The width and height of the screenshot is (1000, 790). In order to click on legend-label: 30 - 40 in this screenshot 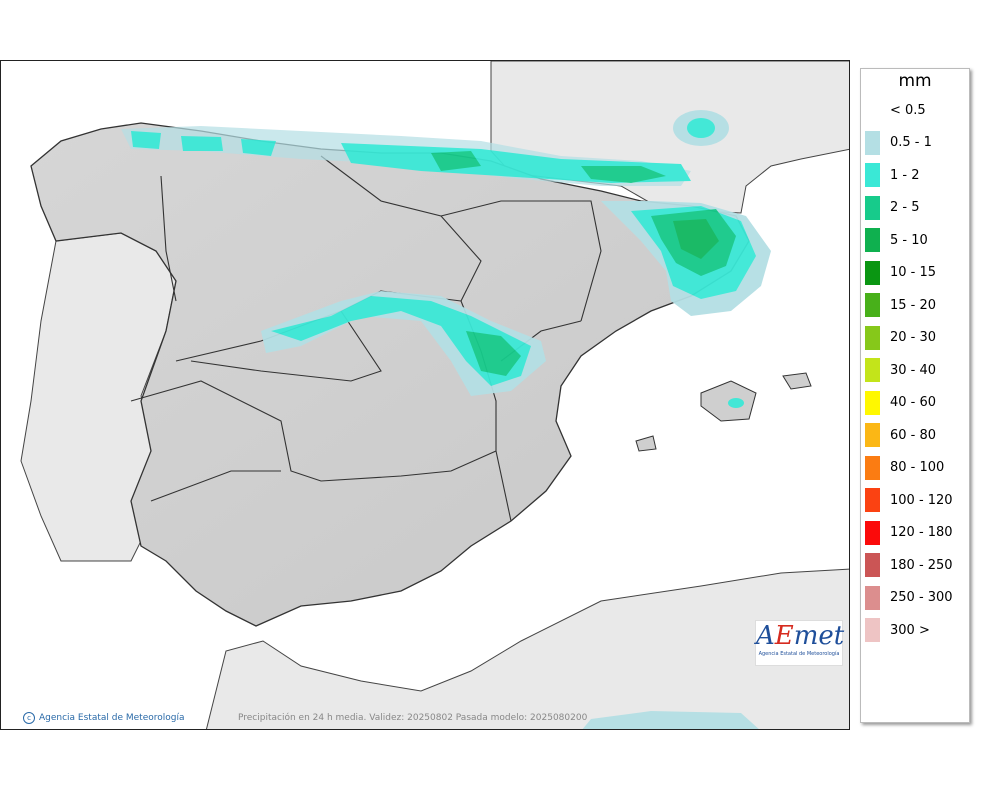, I will do `click(913, 370)`.